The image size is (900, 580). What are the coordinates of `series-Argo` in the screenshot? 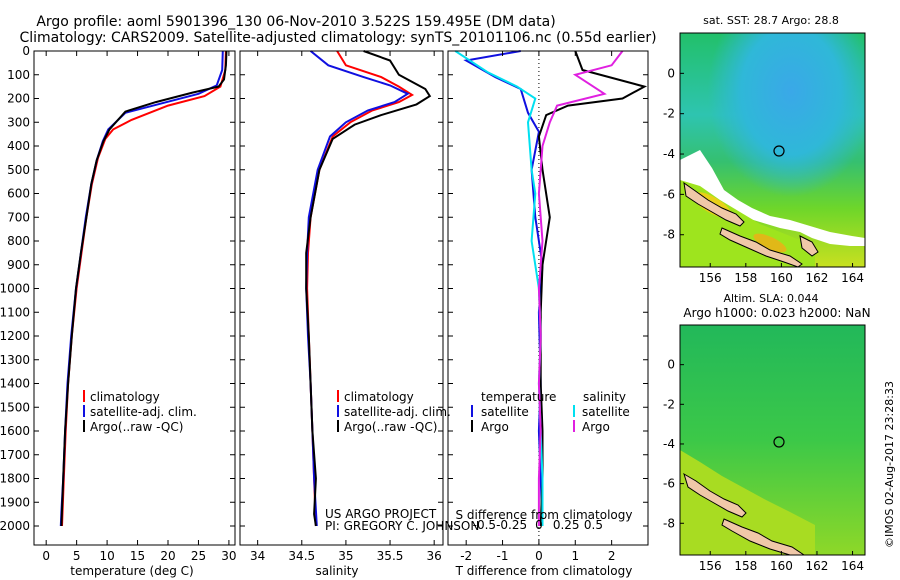 It's located at (368, 288).